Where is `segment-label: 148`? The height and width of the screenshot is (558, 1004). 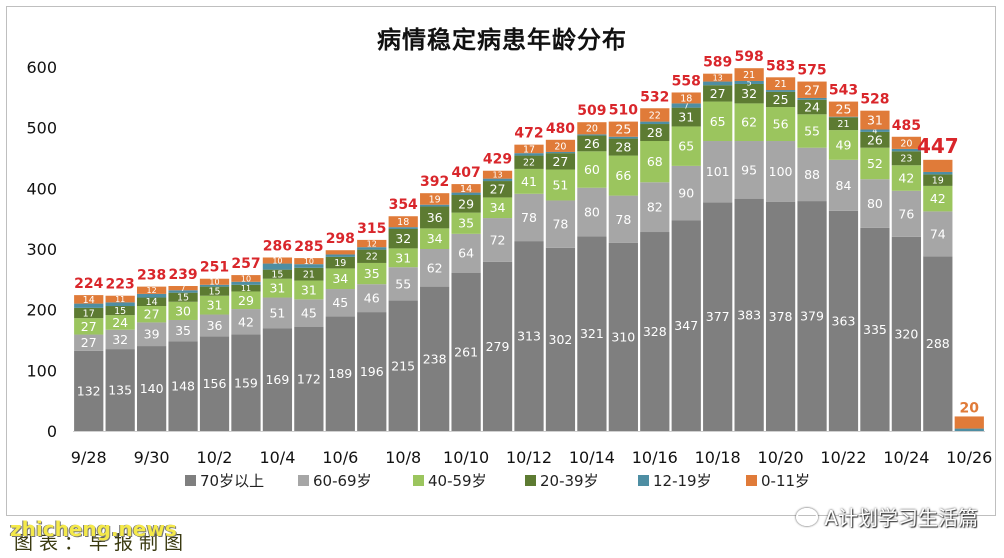 segment-label: 148 is located at coordinates (183, 386).